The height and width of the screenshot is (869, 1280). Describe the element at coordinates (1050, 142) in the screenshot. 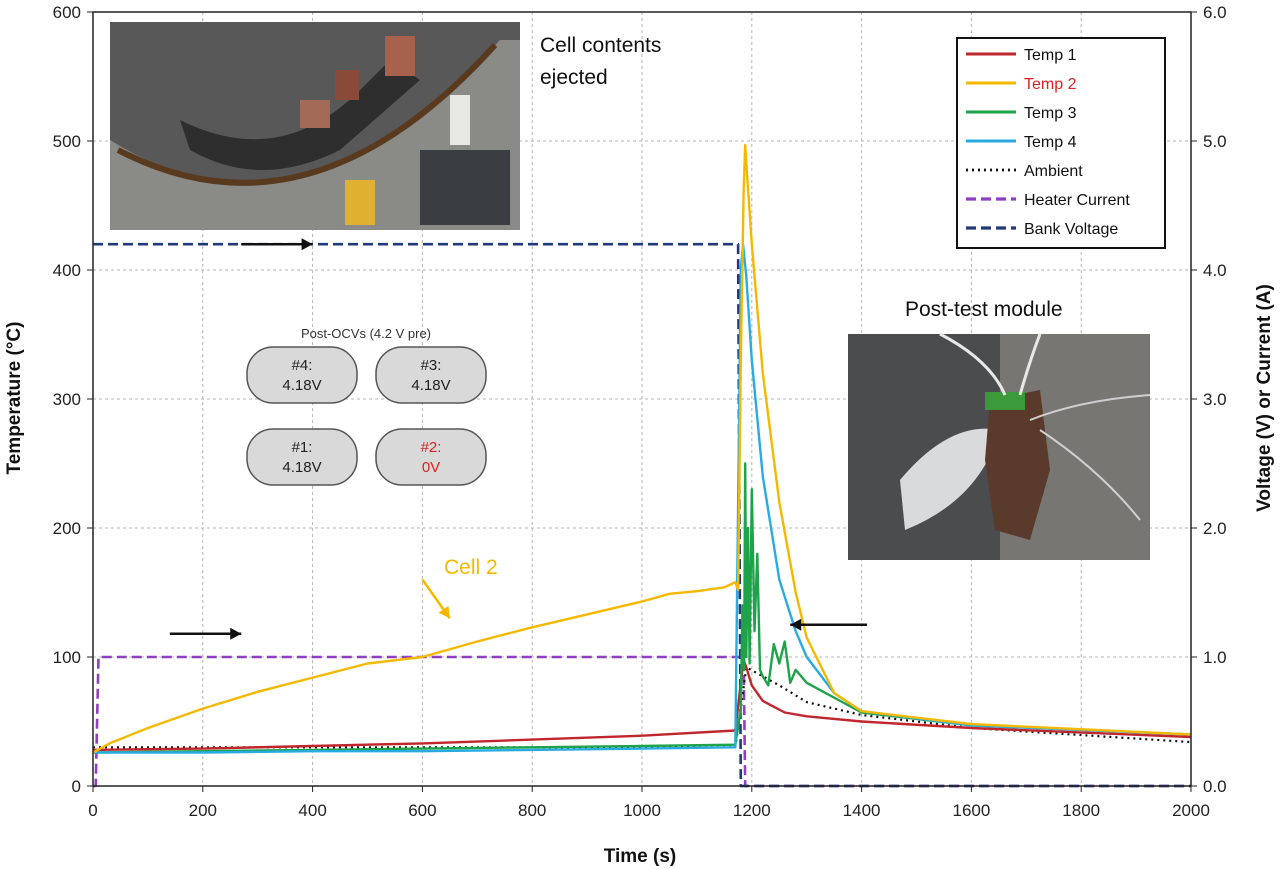

I see `legend-label: Temp 4` at that location.